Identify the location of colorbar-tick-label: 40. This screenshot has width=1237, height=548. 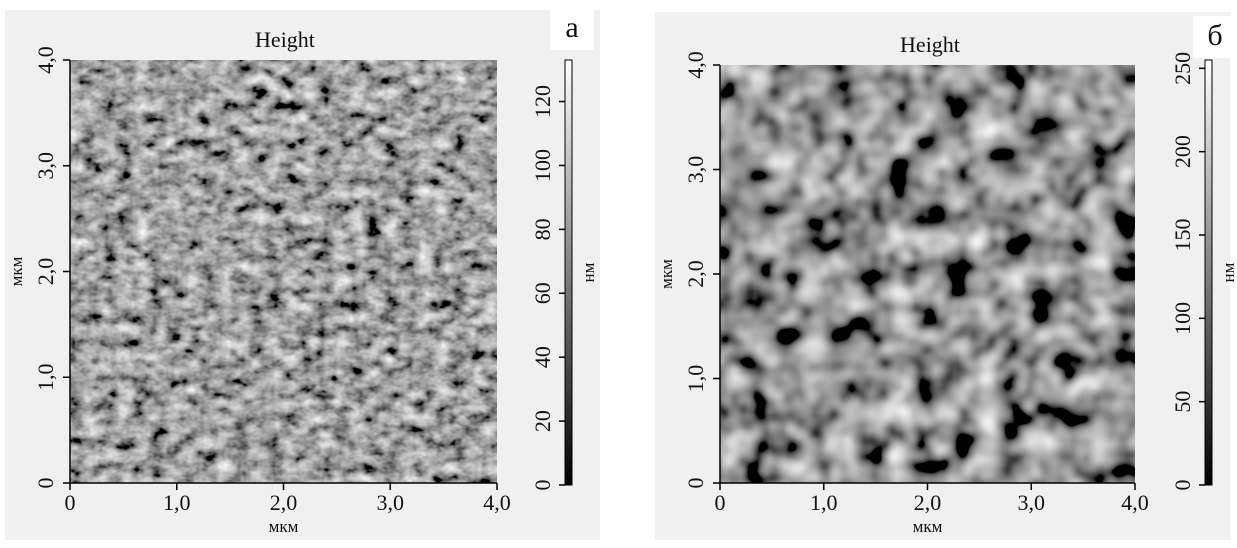
(542, 357).